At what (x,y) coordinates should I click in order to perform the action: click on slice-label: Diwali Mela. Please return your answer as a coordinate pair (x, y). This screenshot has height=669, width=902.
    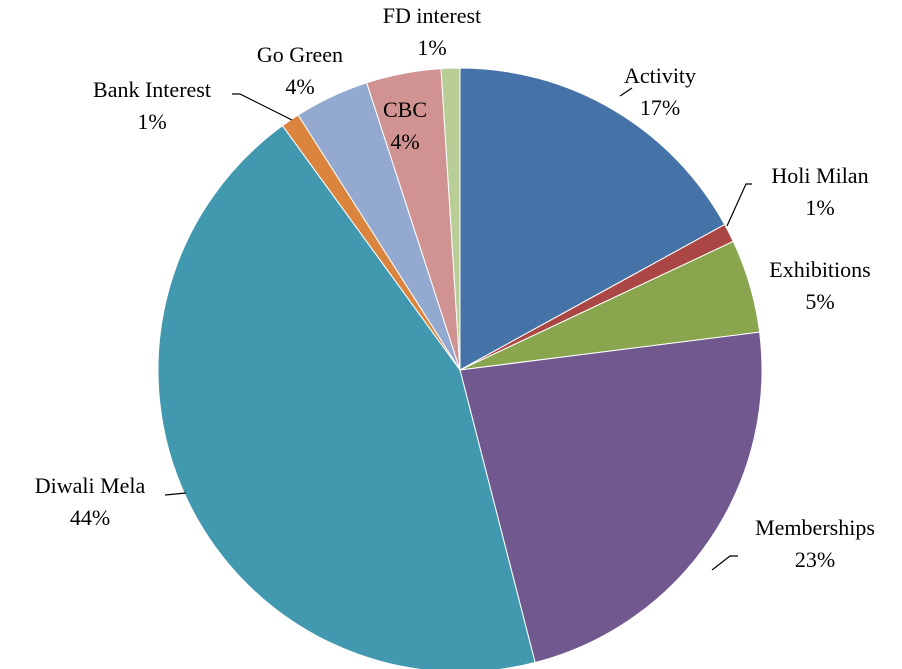
    Looking at the image, I should click on (90, 485).